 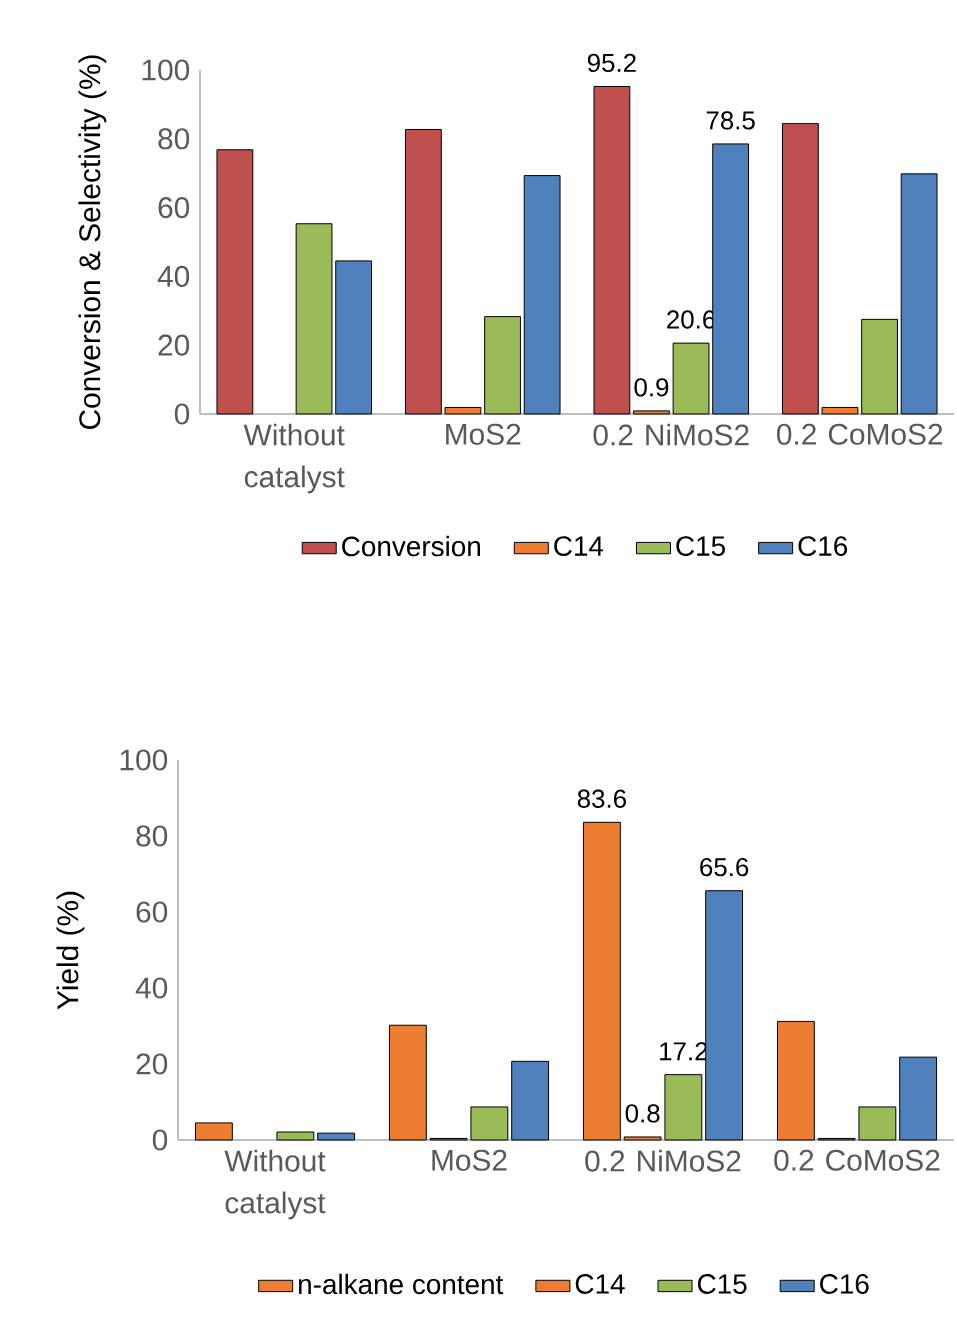 What do you see at coordinates (651, 387) in the screenshot?
I see `data-label: 0.9` at bounding box center [651, 387].